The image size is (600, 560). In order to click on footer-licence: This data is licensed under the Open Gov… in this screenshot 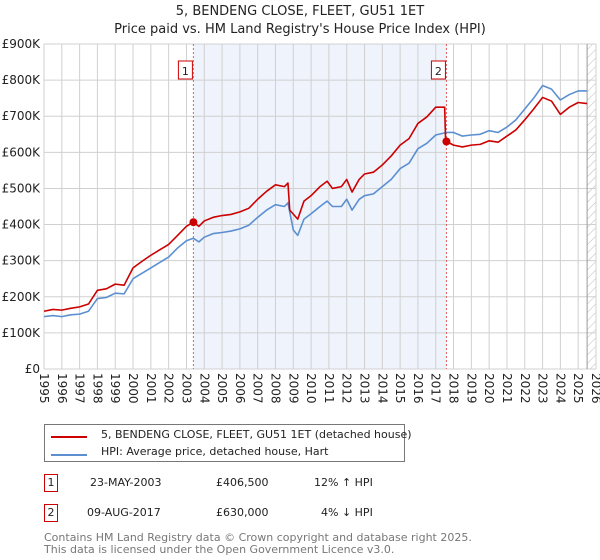, I will do `click(219, 549)`.